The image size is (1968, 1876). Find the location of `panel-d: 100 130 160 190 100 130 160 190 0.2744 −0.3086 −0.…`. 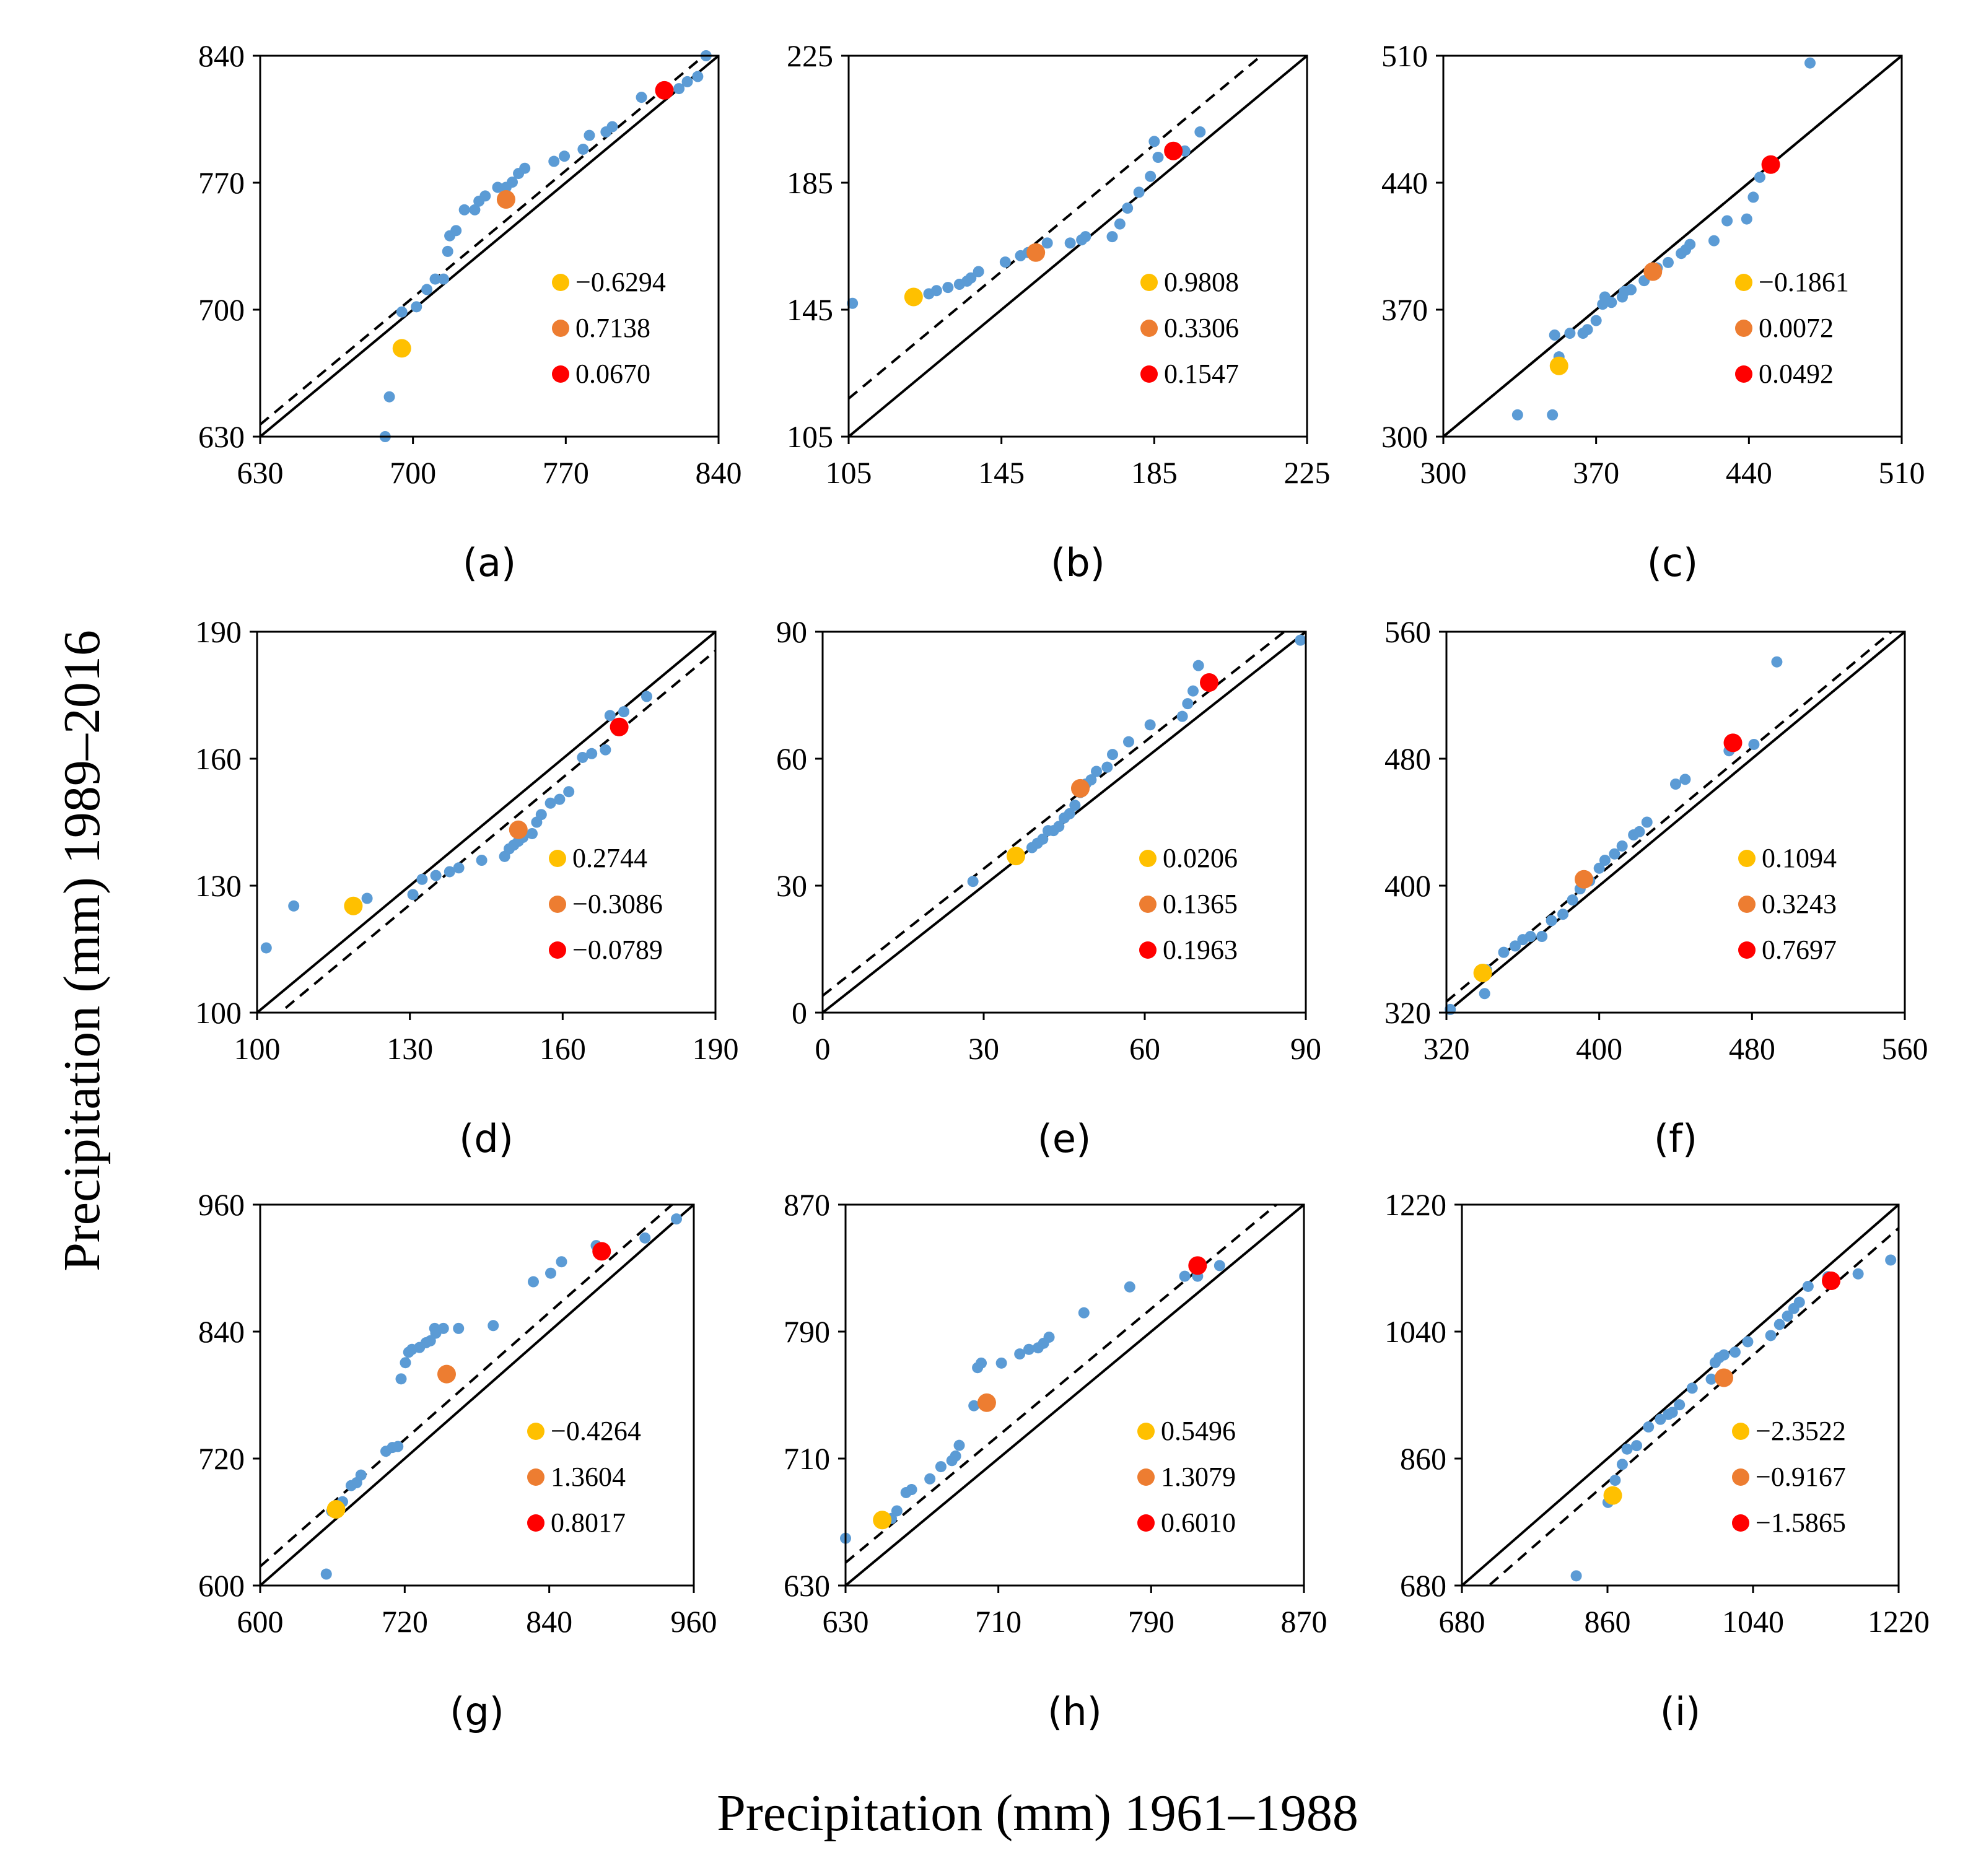

panel-d: 100 130 160 190 100 130 160 190 0.2744 −0.3086 −0.… is located at coordinates (467, 887).